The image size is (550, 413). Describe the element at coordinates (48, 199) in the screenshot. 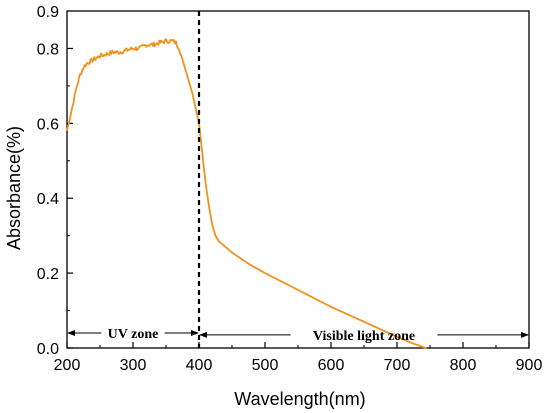

I see `y-tick-label: 0.4` at that location.